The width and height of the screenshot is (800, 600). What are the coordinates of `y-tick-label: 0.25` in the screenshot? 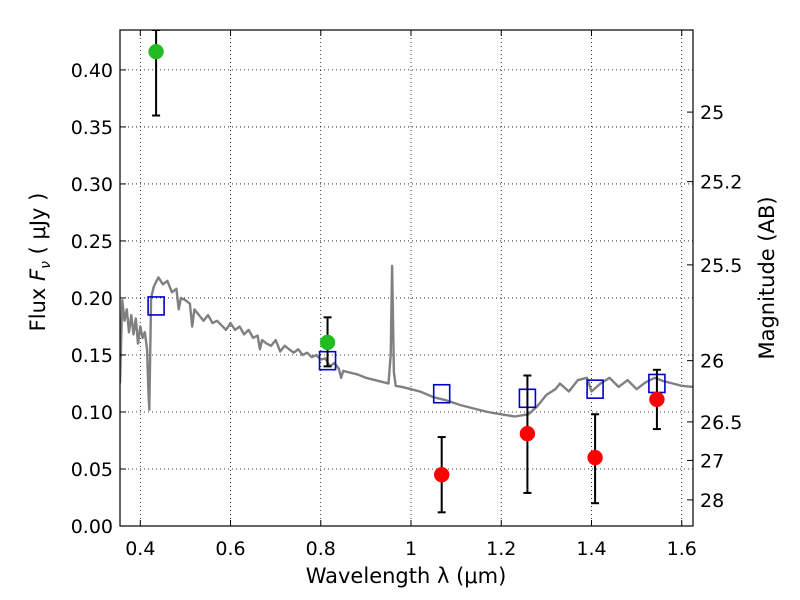 It's located at (92, 242).